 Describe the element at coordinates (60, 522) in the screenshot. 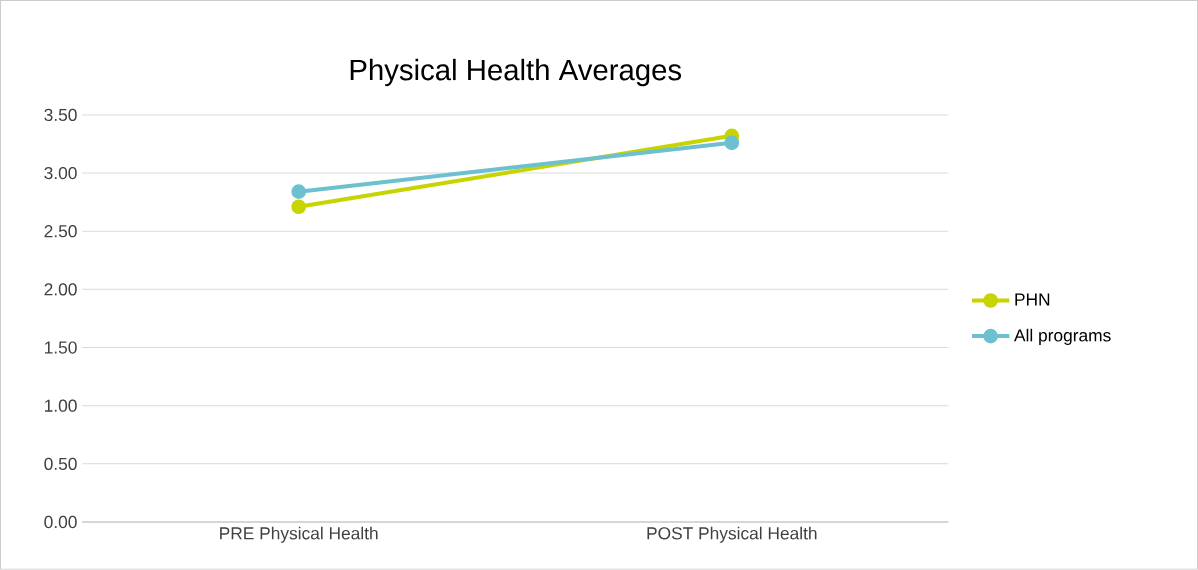

I see `y-tick-label: 0.00` at that location.